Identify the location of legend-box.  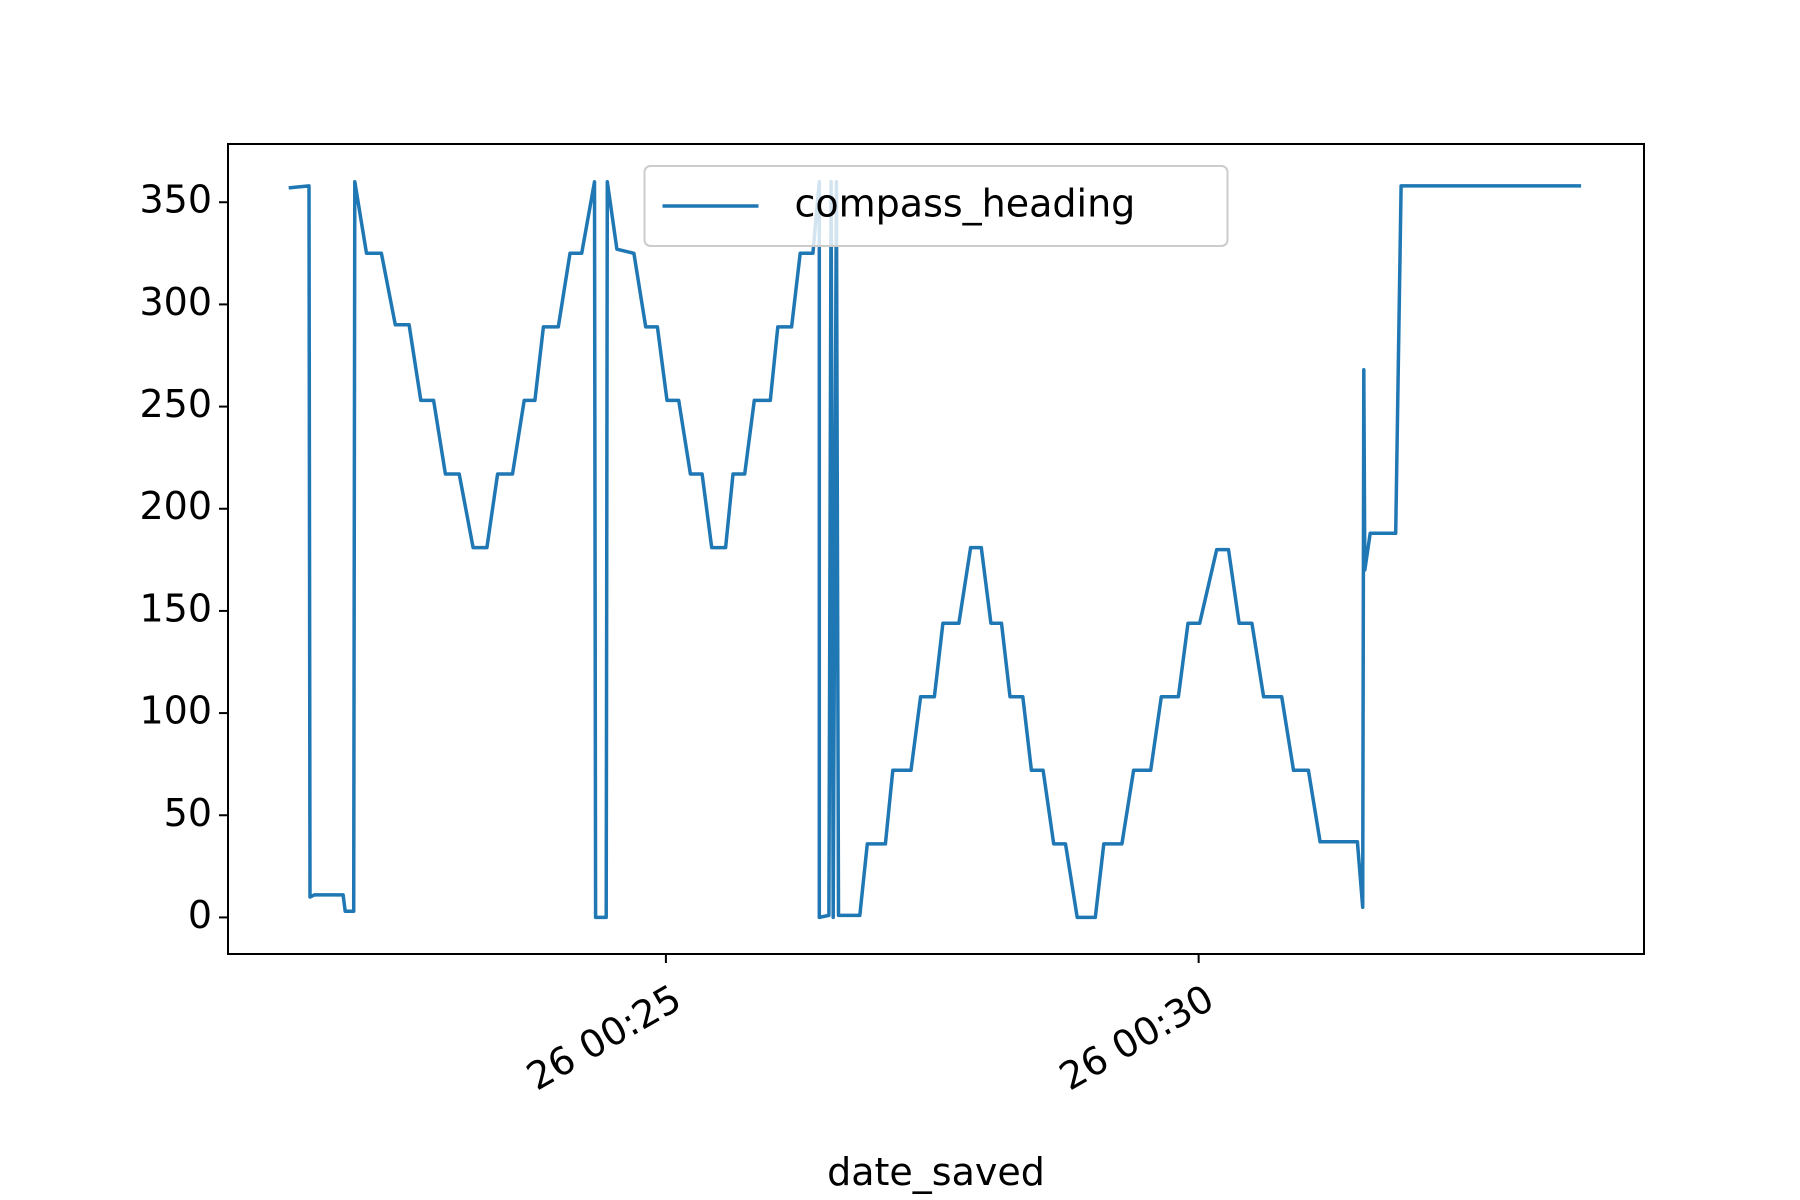
(936, 206).